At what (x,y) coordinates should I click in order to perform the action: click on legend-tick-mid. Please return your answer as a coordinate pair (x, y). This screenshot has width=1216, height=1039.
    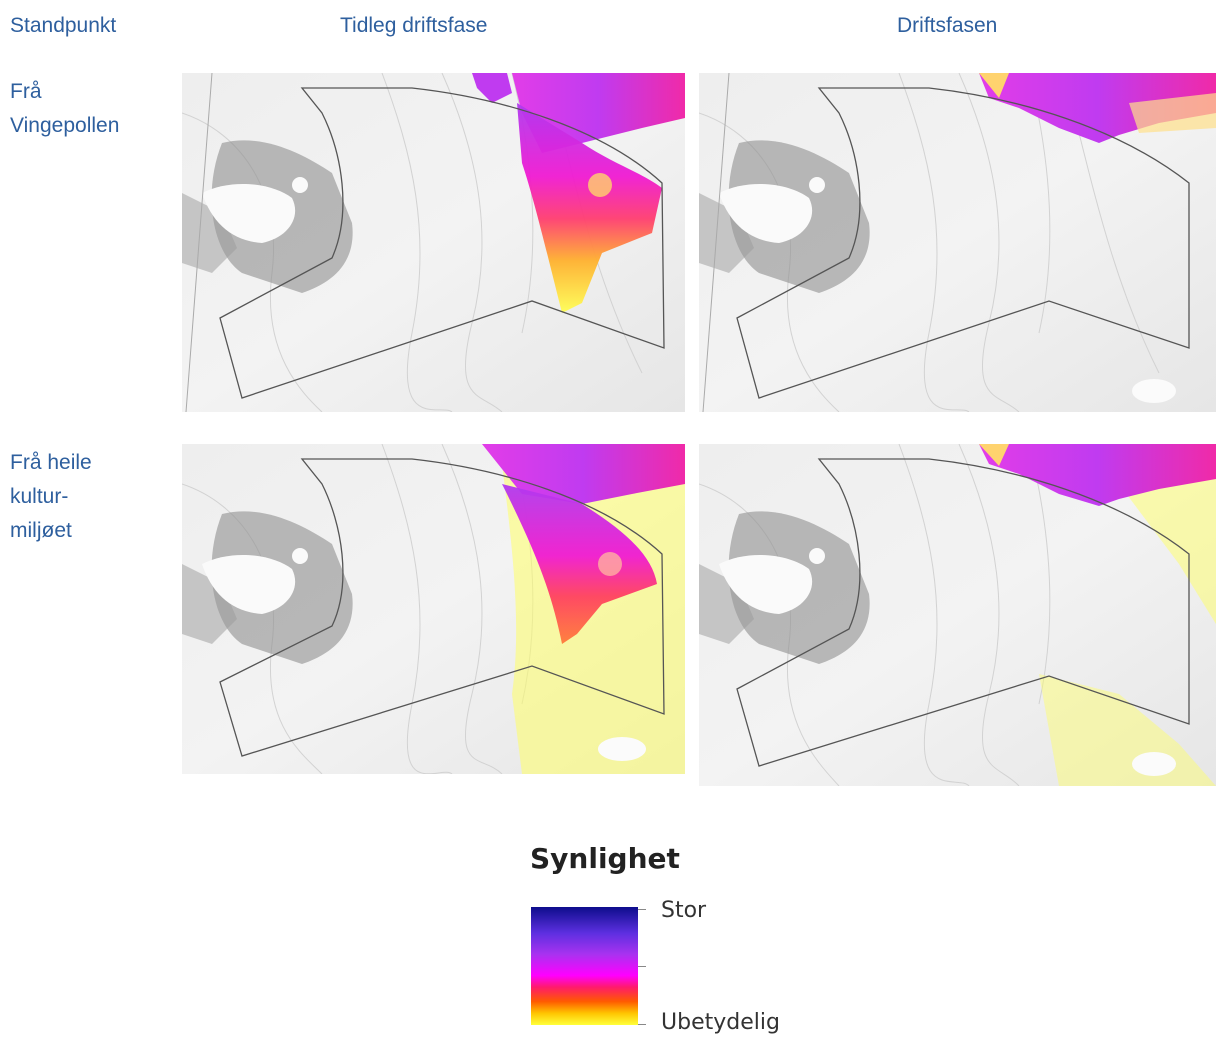
    Looking at the image, I should click on (642, 966).